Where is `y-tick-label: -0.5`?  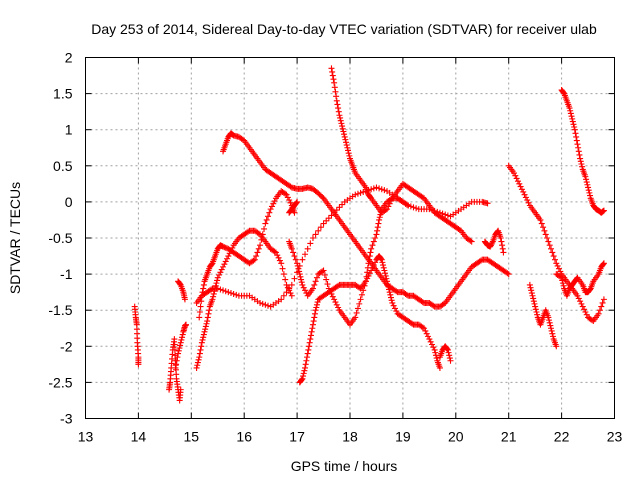 y-tick-label: -0.5 is located at coordinates (60, 238).